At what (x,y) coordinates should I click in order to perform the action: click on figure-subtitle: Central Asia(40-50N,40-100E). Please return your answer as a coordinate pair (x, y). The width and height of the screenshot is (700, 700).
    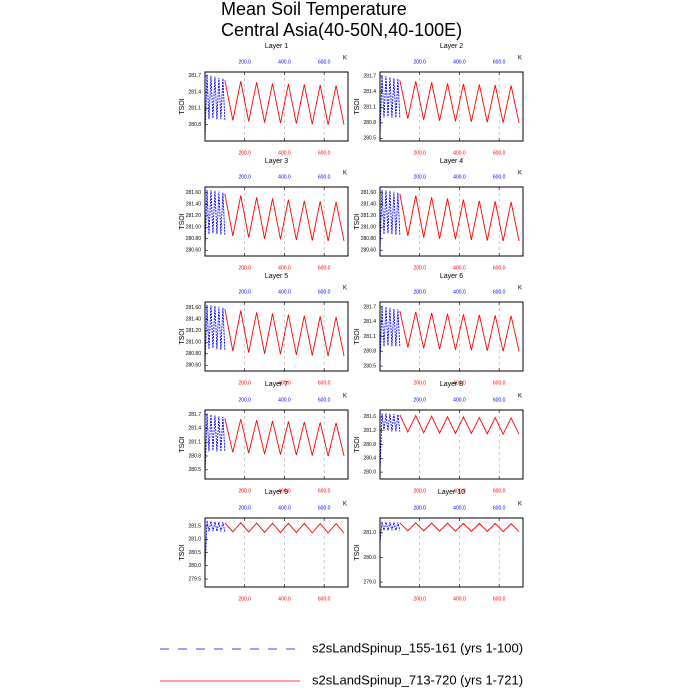
    Looking at the image, I should click on (341, 30).